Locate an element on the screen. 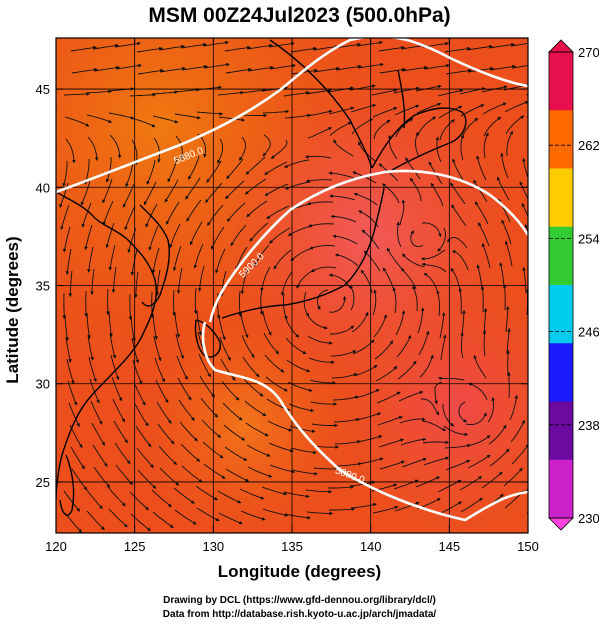 The width and height of the screenshot is (599, 625). y-tick-label: 45 is located at coordinates (43, 89).